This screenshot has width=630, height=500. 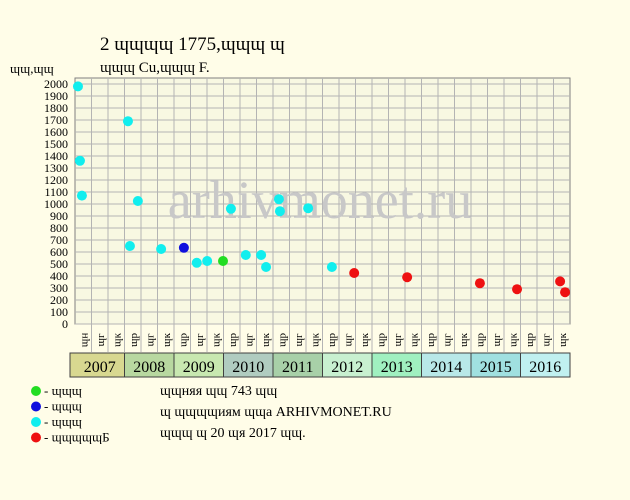 I want to click on watermark: arhivmonet.ru, so click(x=320, y=200).